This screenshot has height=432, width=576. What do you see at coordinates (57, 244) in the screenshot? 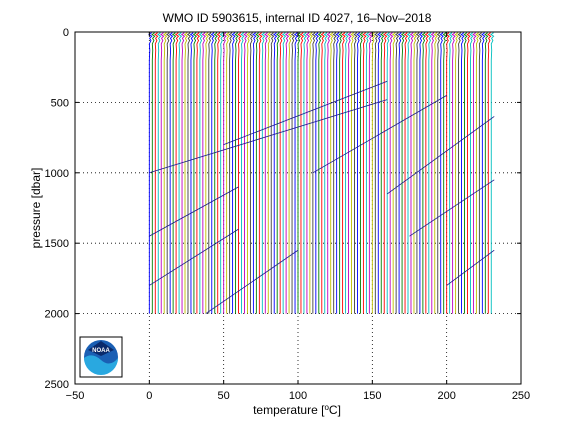
I see `y-tick-label: 1500` at bounding box center [57, 244].